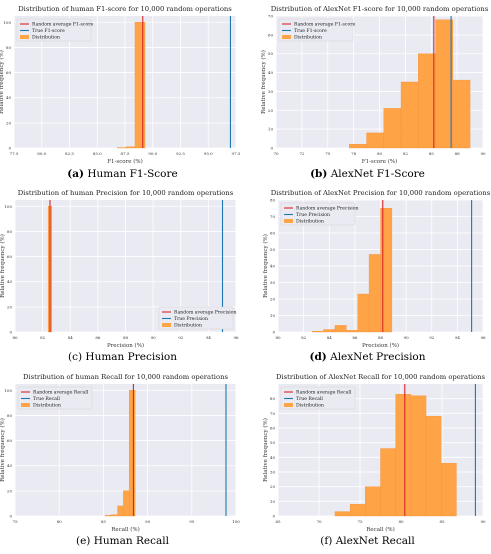  I want to click on legend-entry: Random average Precision, so click(205, 313).